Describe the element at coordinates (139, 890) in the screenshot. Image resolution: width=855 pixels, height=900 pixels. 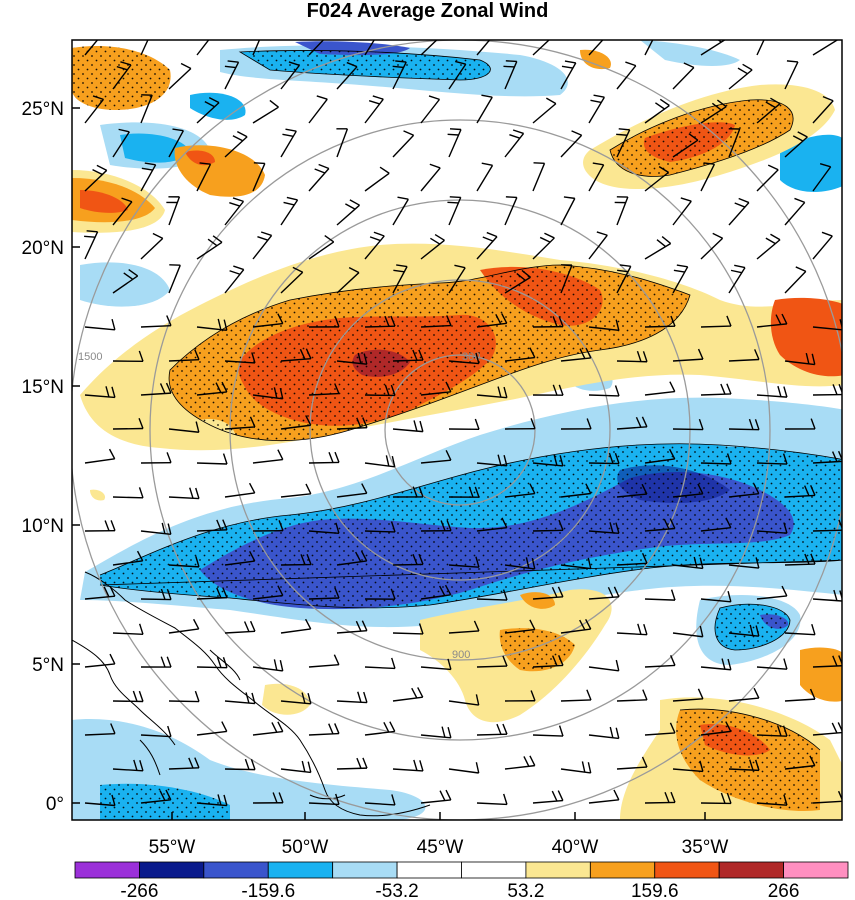
I see `colorbar-label: -266` at that location.